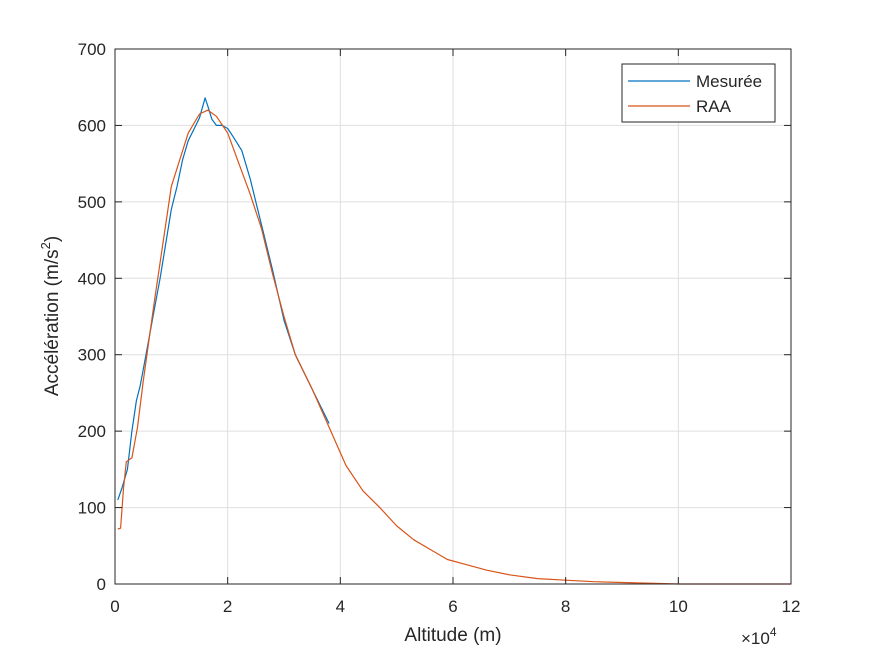  I want to click on y-axis-label-main: Accélération (m/s, so click(52, 322).